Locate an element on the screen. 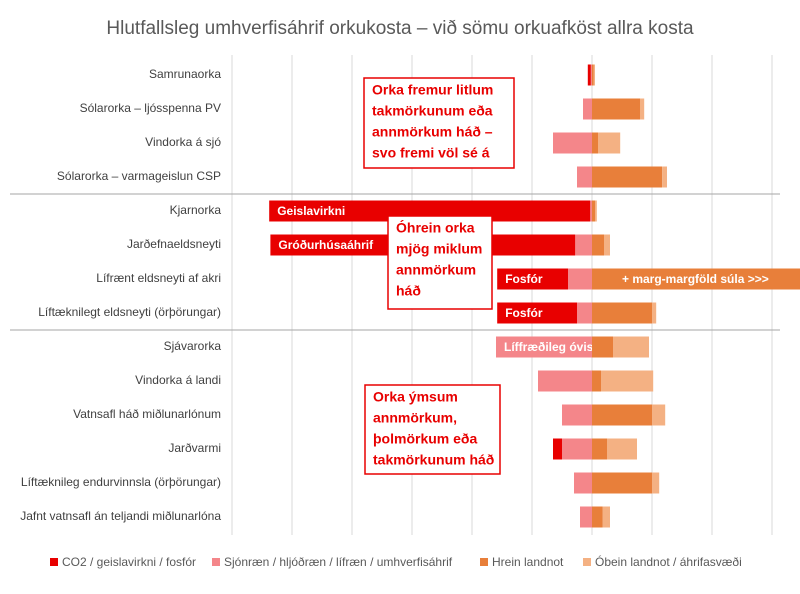 This screenshot has height=594, width=800. y-tick-label: Líftæknilegt eldsneyti (örþörungar) is located at coordinates (129, 312).